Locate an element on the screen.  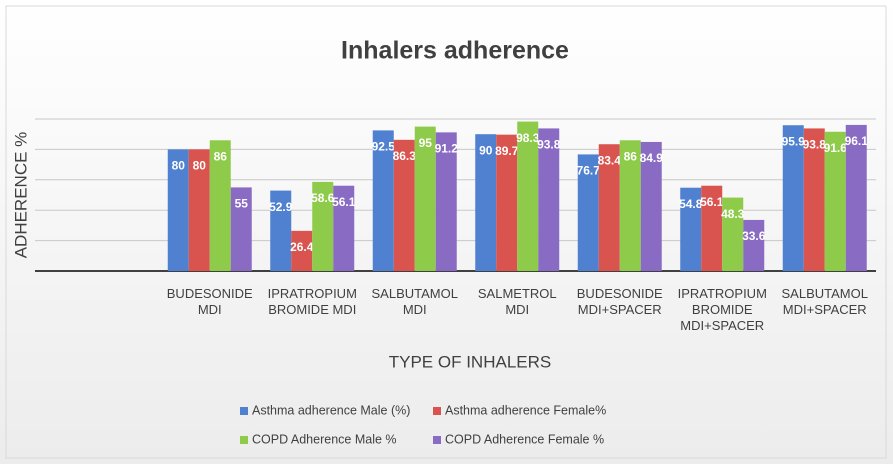
data-label: 89.7 is located at coordinates (507, 151).